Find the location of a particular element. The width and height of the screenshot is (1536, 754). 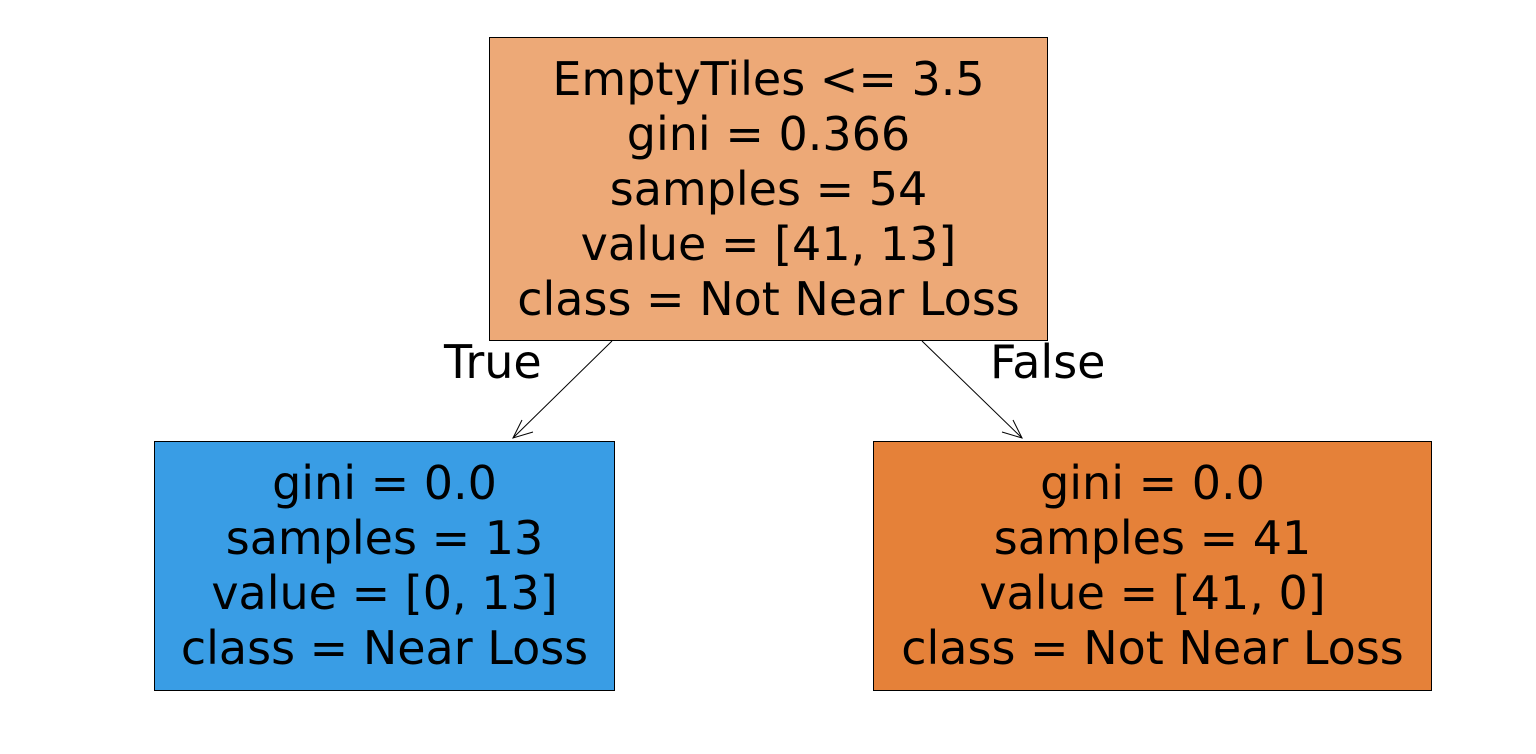

right-samples: samples = 41 is located at coordinates (1152, 538).